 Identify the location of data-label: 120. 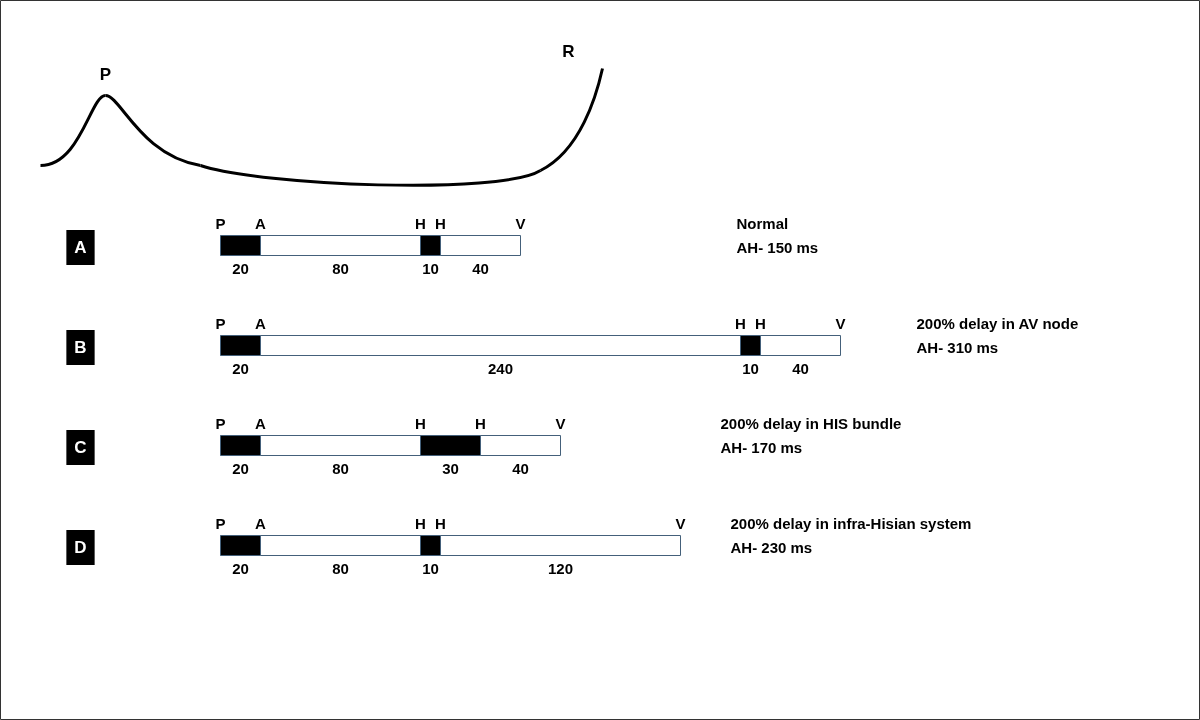
(560, 568).